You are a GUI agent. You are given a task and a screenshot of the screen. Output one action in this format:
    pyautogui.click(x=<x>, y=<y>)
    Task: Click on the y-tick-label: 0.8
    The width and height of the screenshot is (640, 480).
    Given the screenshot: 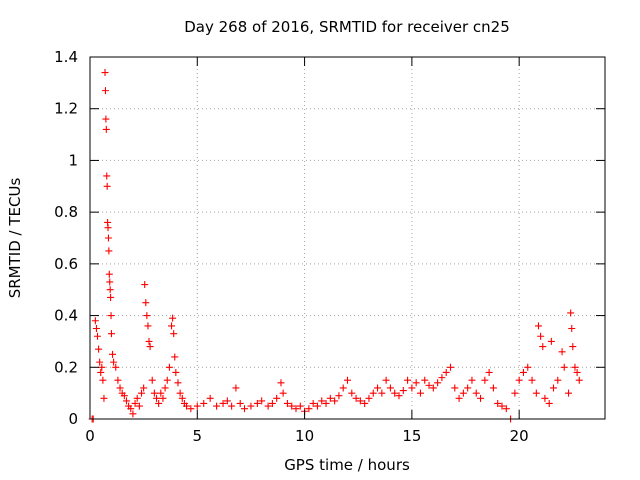 What is the action you would take?
    pyautogui.click(x=66, y=212)
    